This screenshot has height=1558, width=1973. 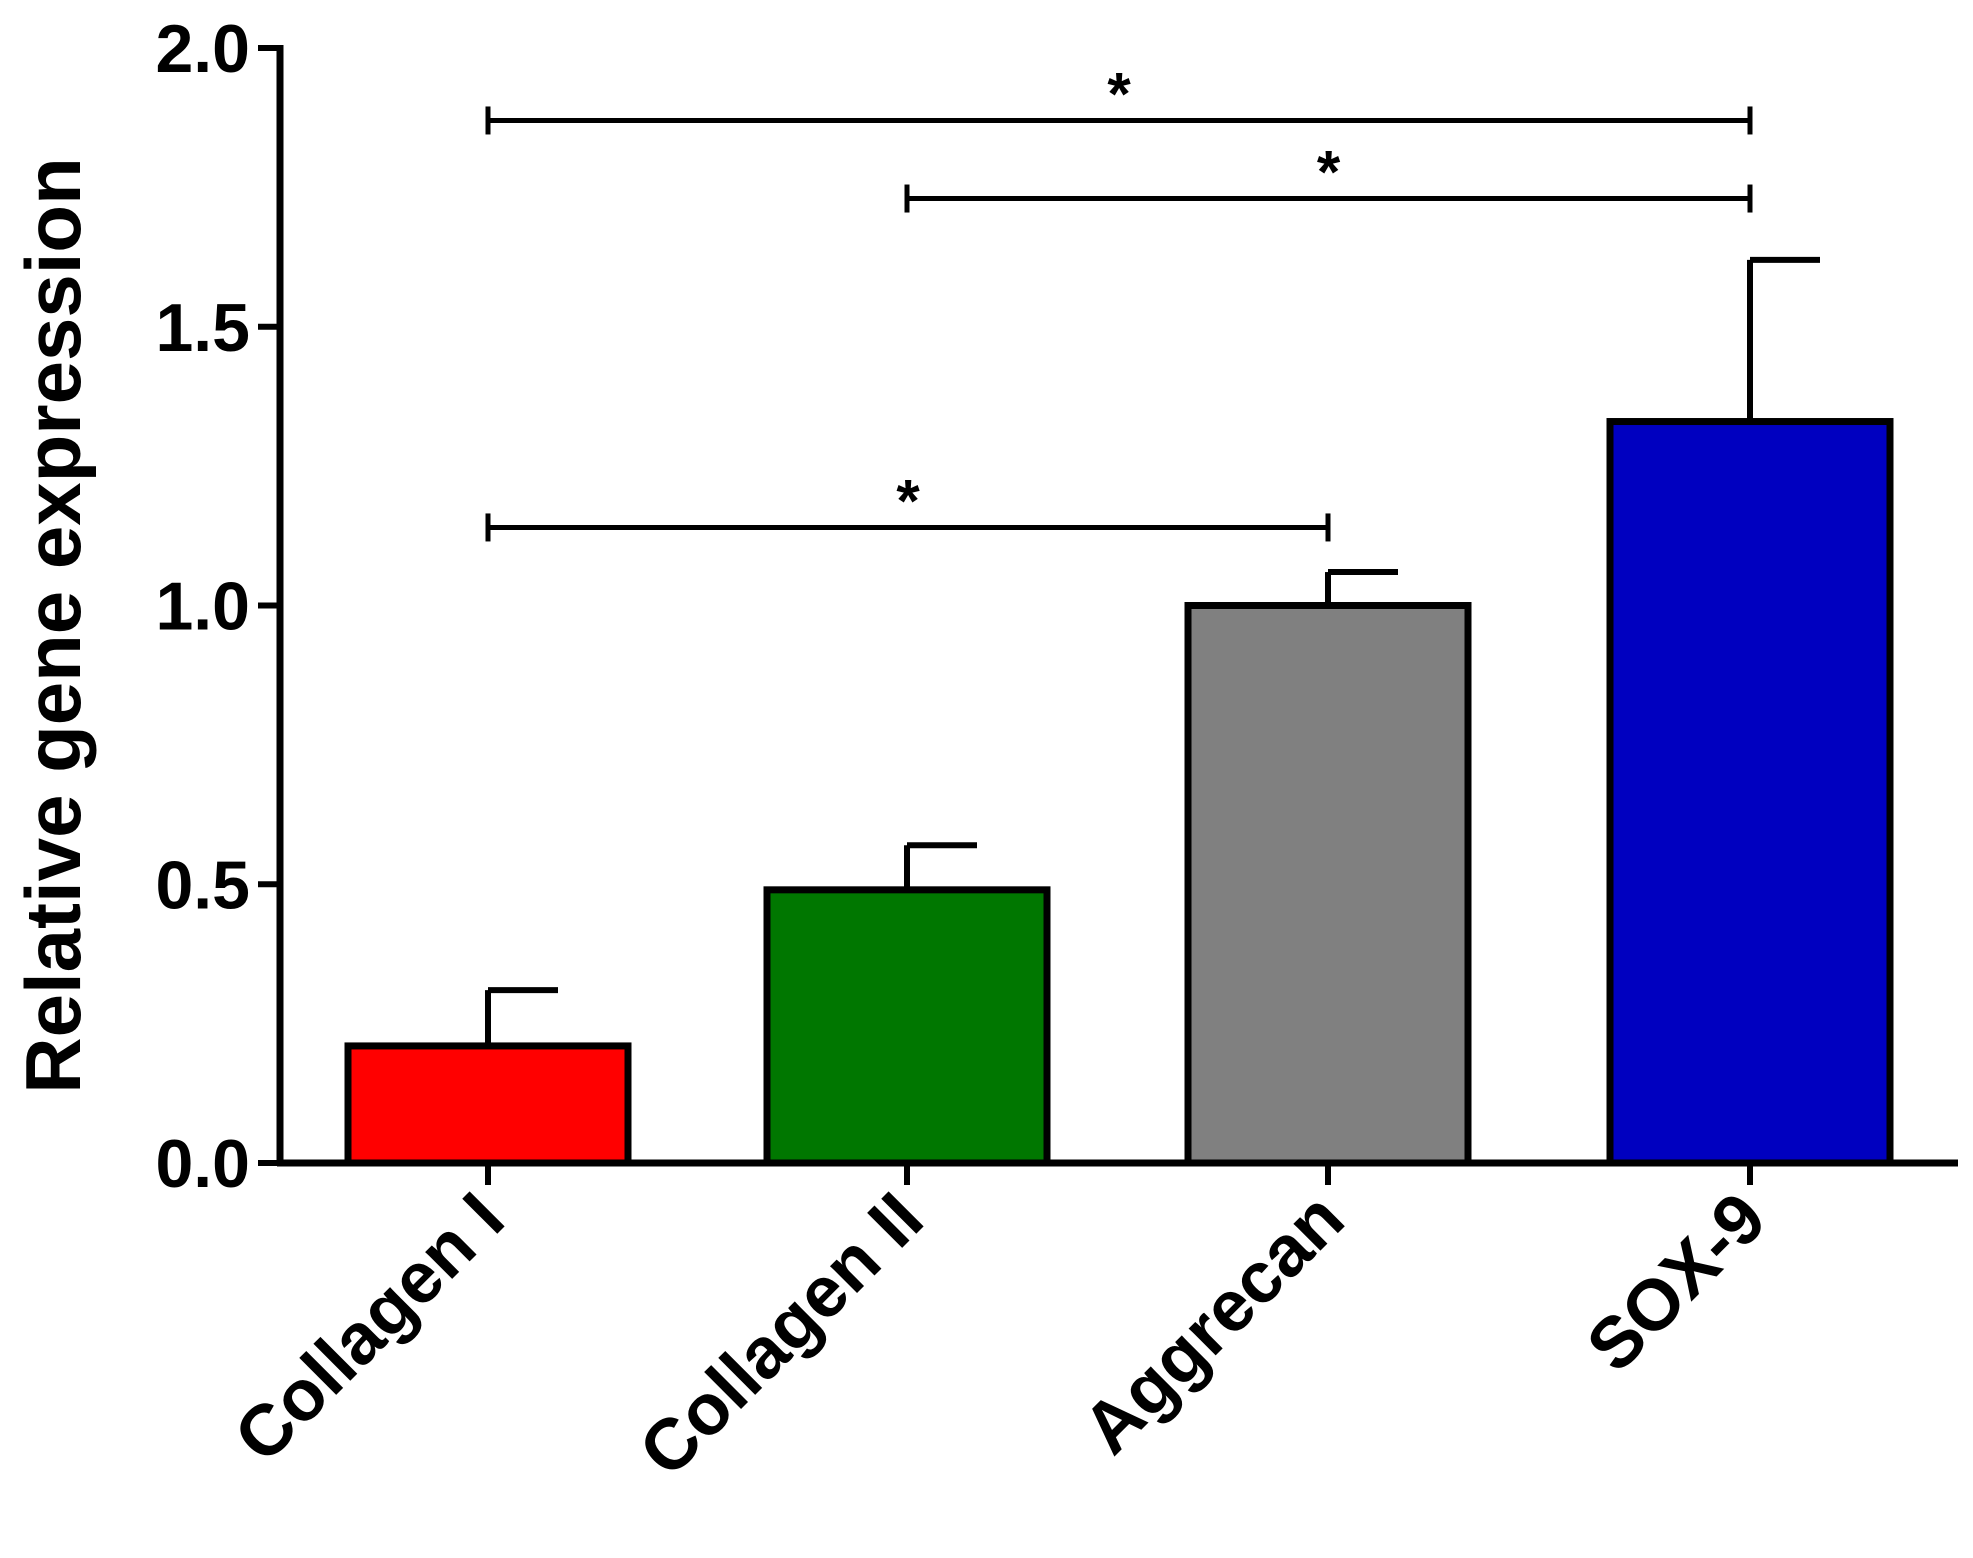 What do you see at coordinates (202, 1164) in the screenshot?
I see `y-tick-label: 0.0` at bounding box center [202, 1164].